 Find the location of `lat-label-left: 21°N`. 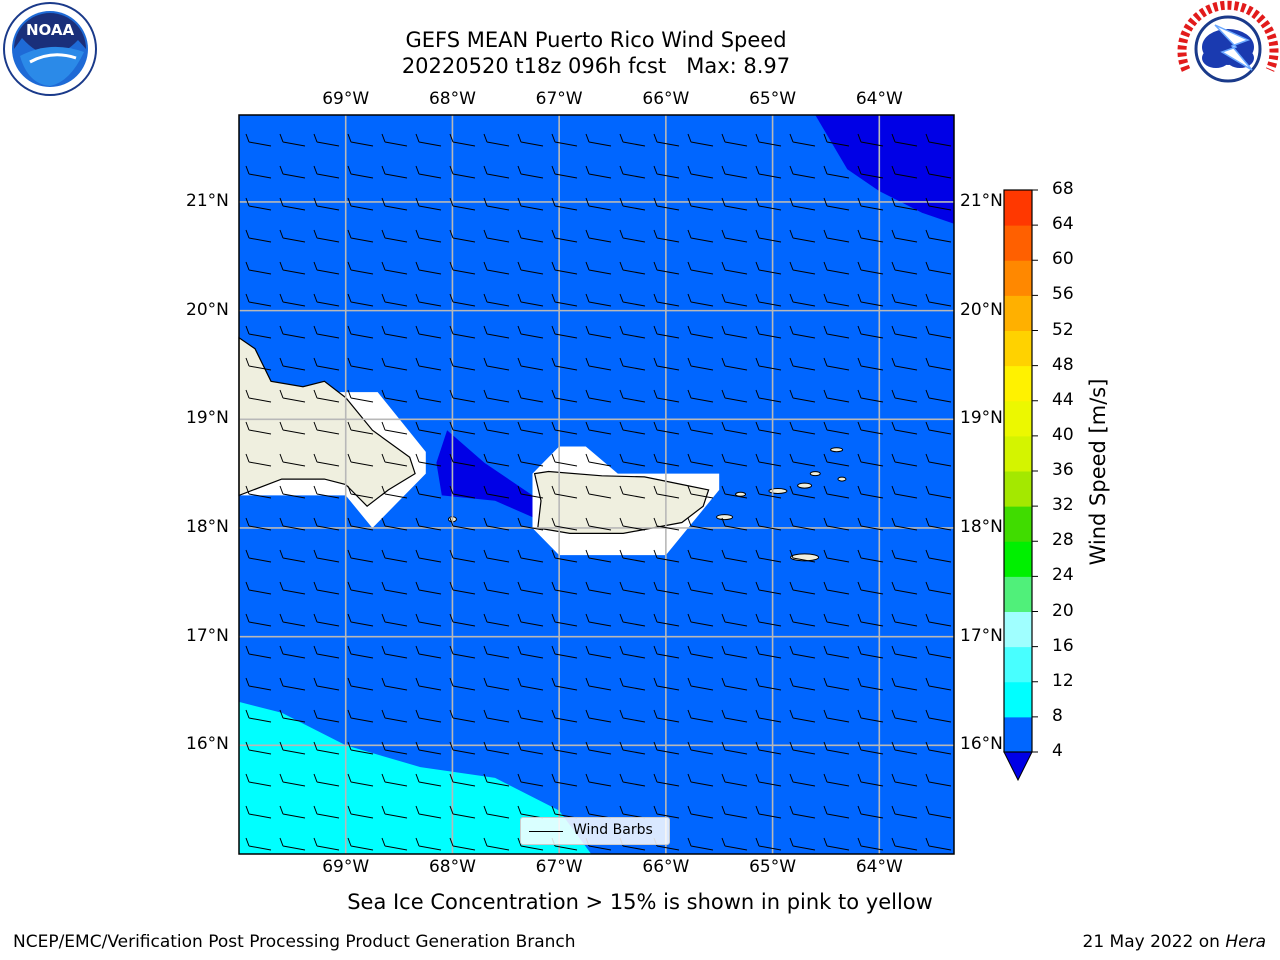

lat-label-left: 21°N is located at coordinates (207, 200).